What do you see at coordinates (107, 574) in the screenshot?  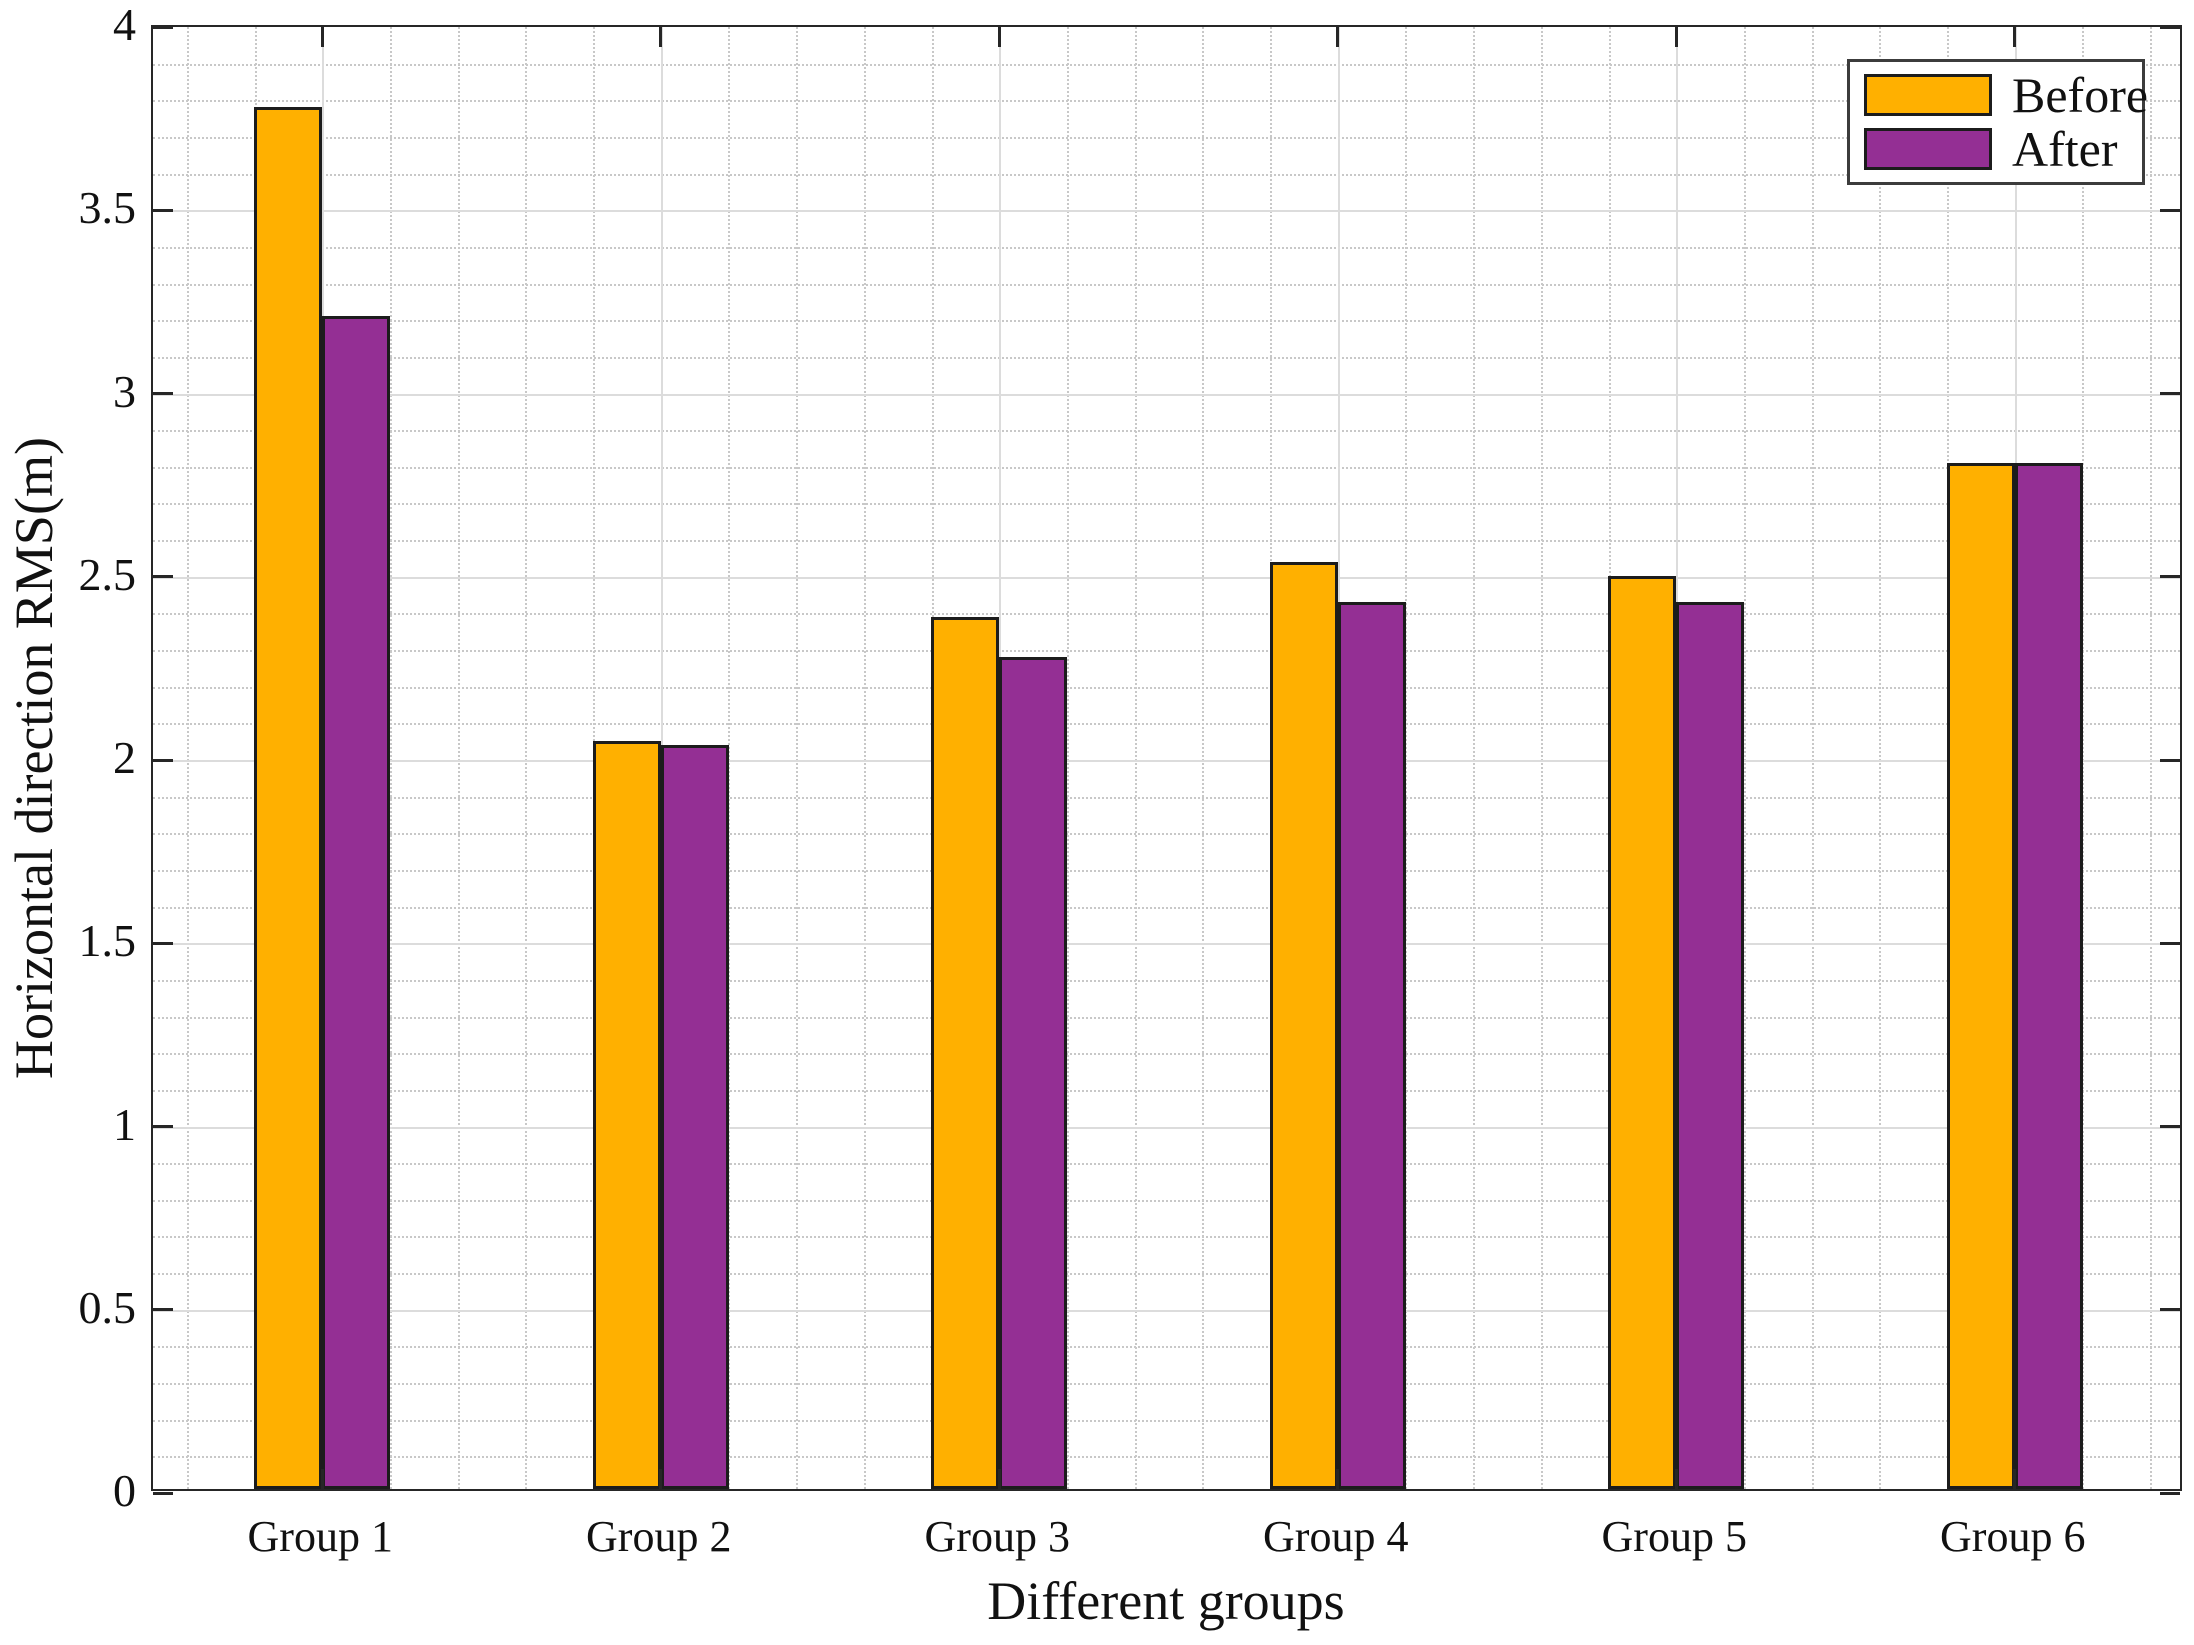 I see `y-tick-label: 2.5` at bounding box center [107, 574].